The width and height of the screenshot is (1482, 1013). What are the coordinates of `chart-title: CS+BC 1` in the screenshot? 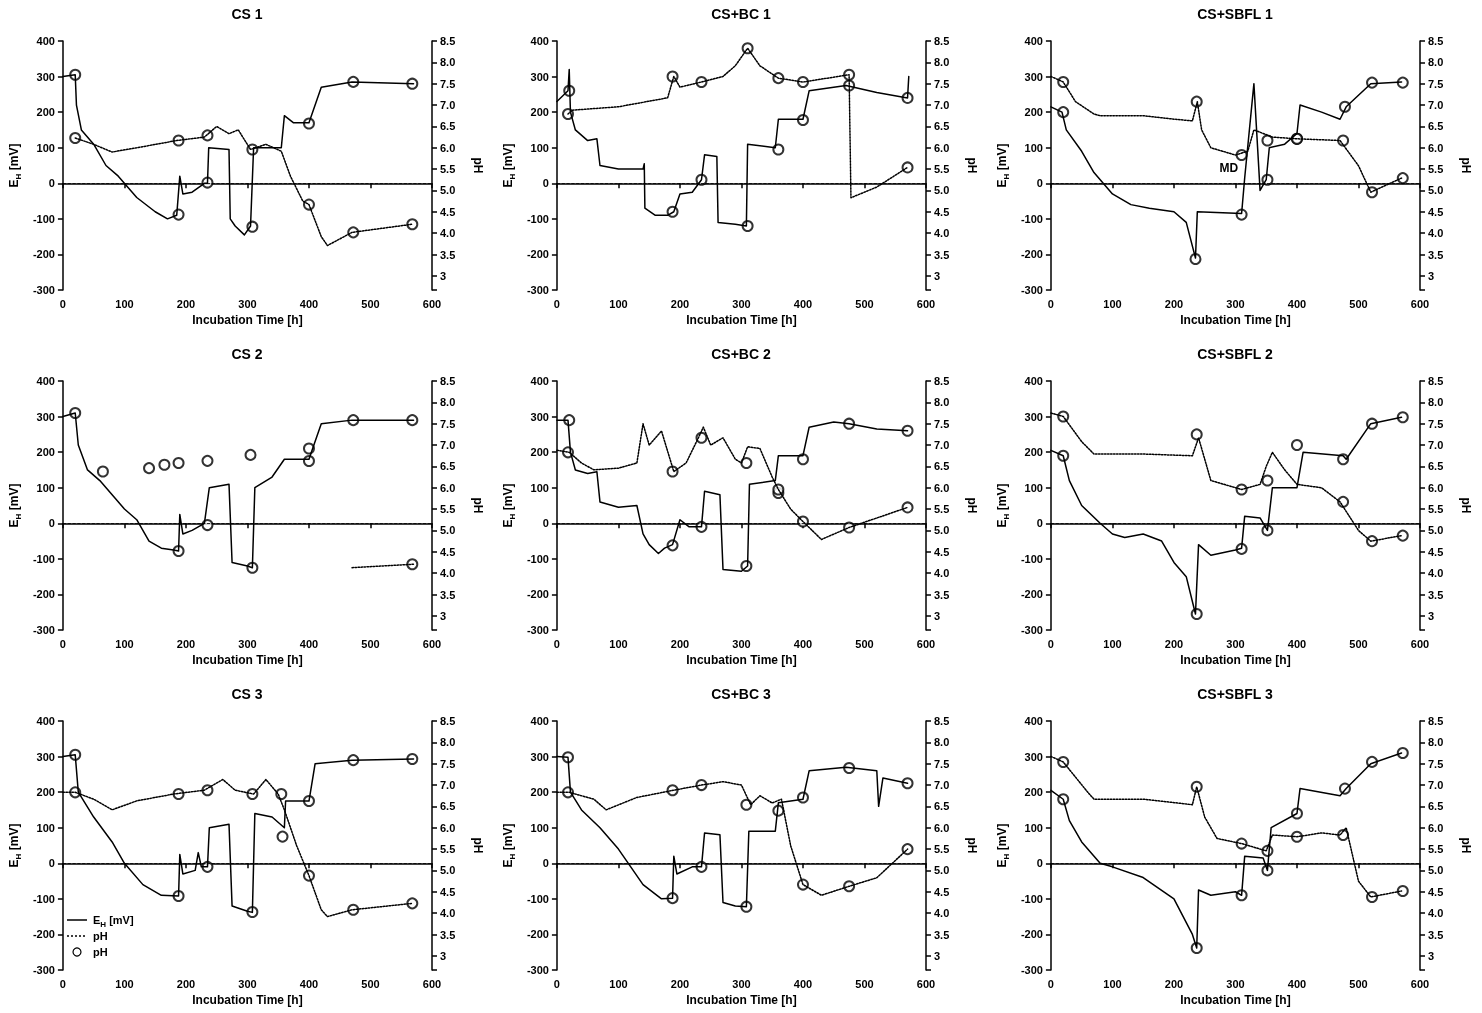 It's located at (741, 14).